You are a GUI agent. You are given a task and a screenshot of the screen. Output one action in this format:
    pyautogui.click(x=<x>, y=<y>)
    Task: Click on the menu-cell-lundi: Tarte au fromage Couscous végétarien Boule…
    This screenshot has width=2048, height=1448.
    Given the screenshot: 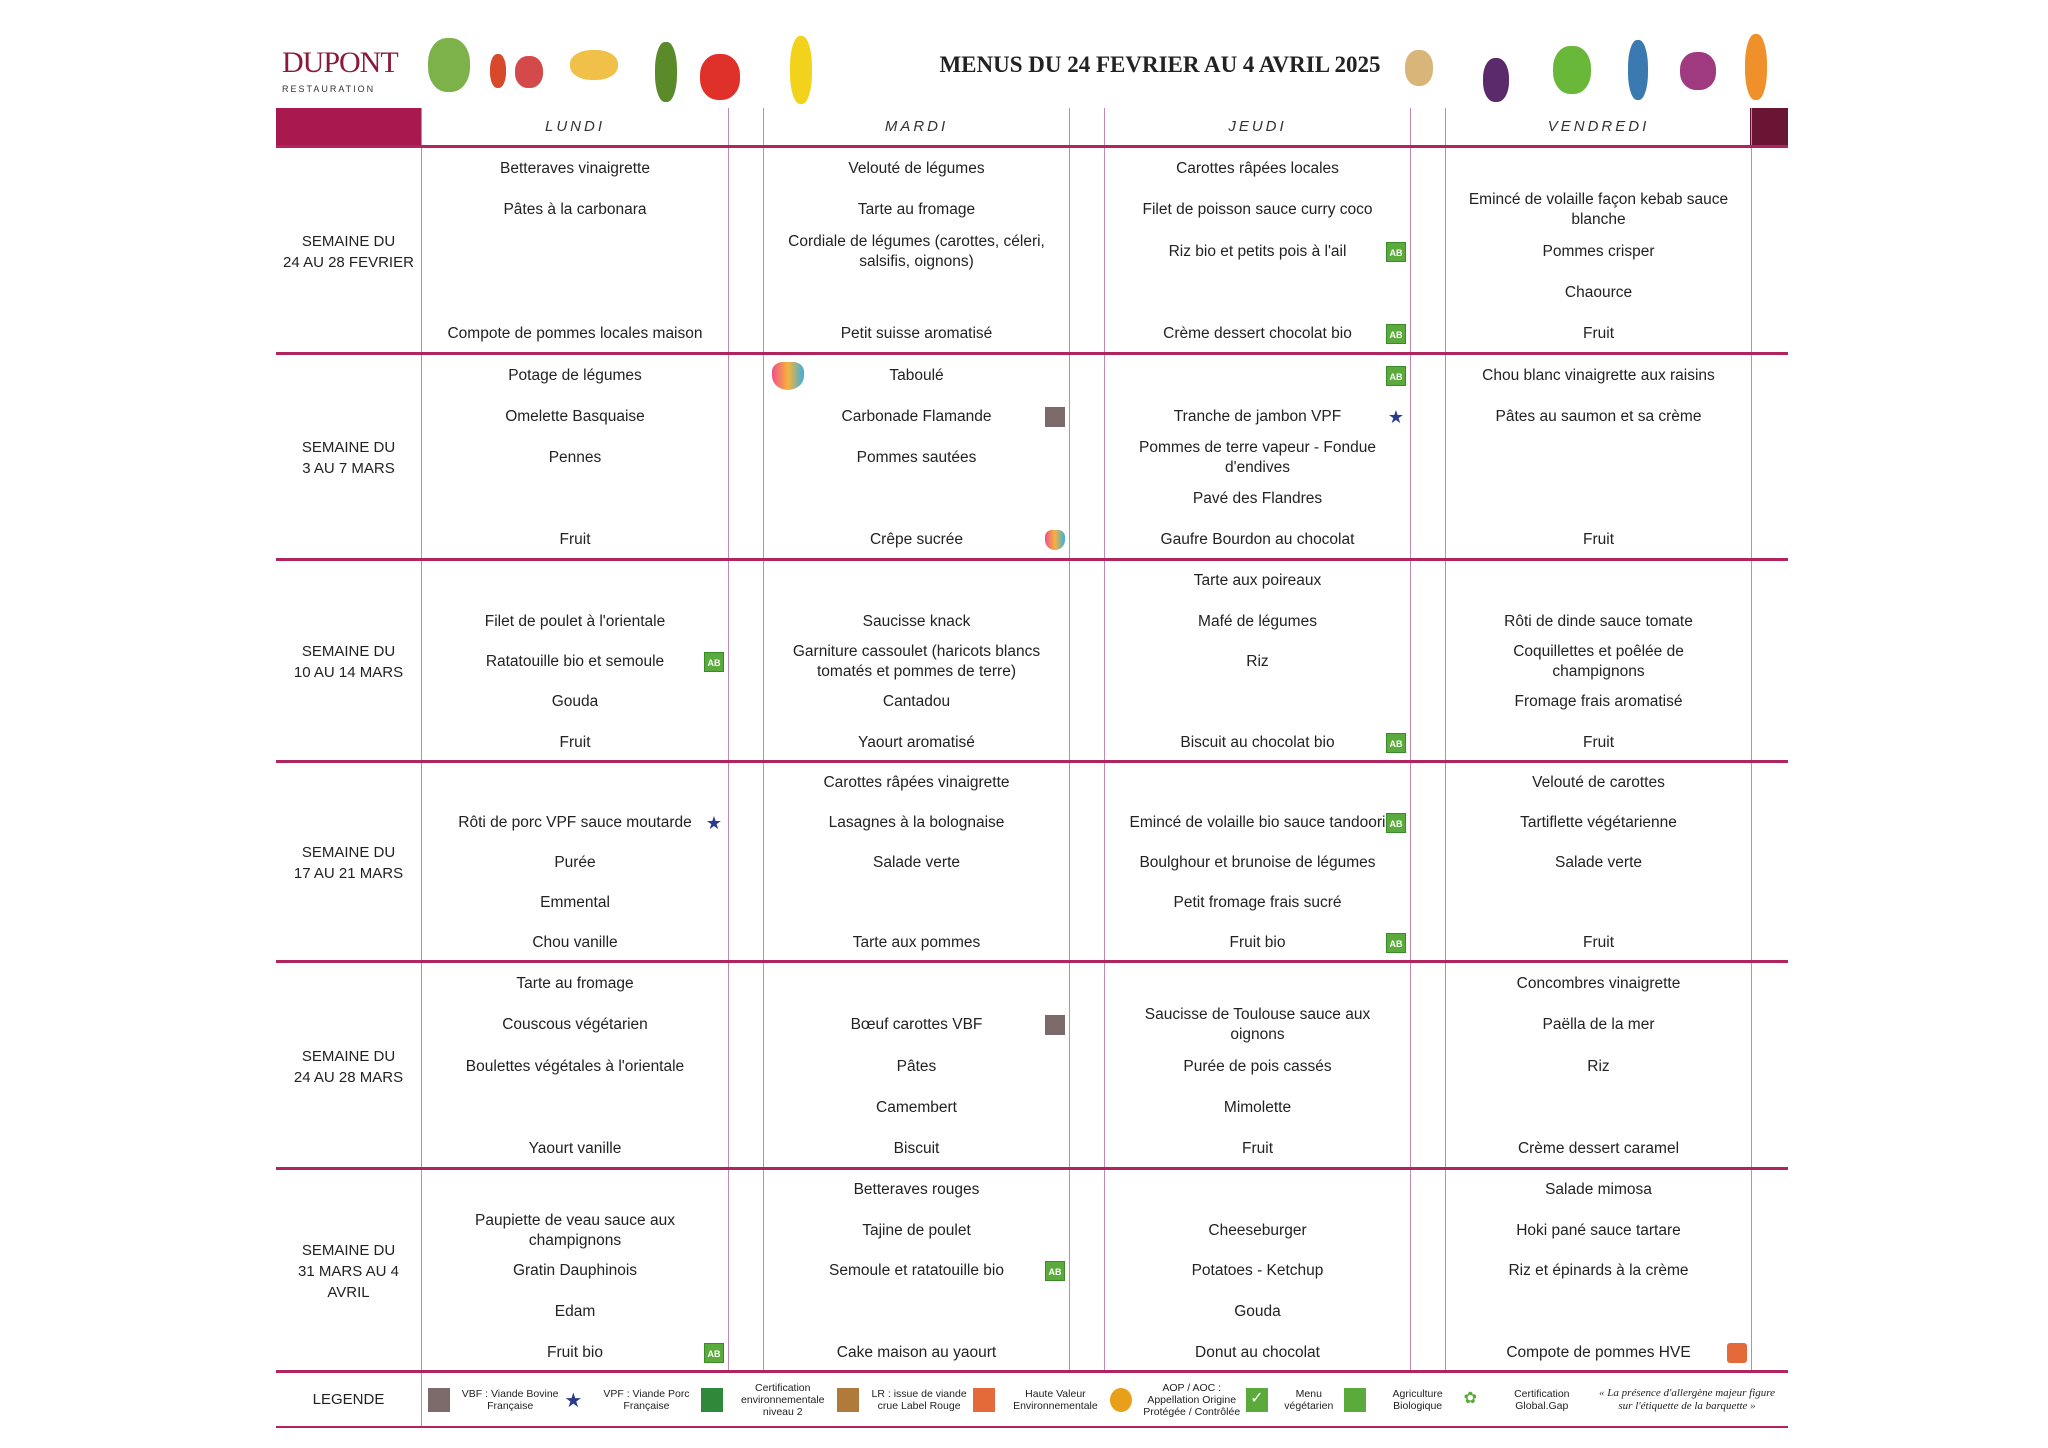 What is the action you would take?
    pyautogui.click(x=575, y=1066)
    